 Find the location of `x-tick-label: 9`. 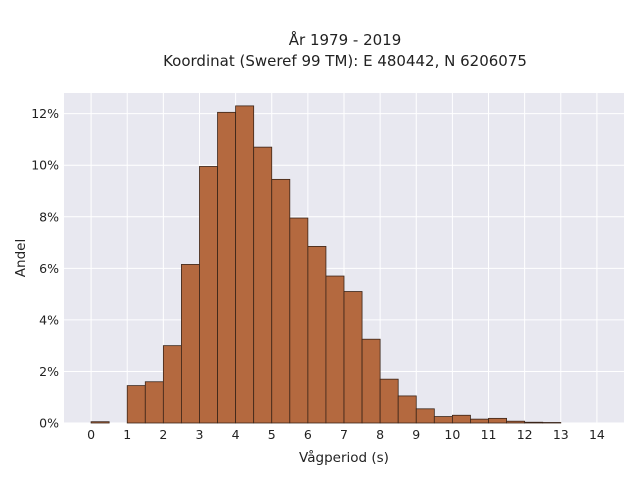

x-tick-label: 9 is located at coordinates (416, 434).